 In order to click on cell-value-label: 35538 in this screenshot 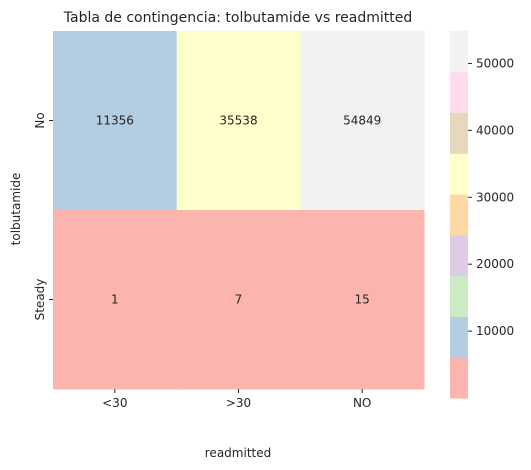, I will do `click(238, 121)`.